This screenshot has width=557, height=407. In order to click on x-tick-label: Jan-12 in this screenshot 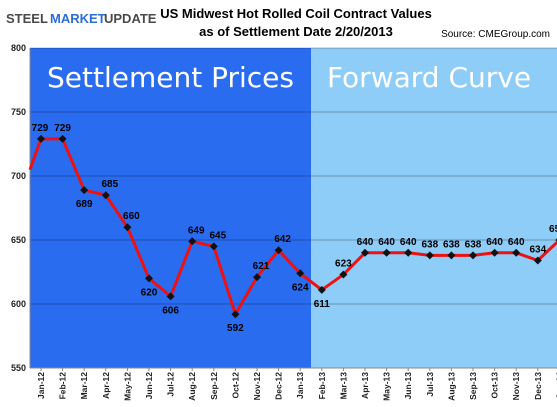, I will do `click(41, 385)`.